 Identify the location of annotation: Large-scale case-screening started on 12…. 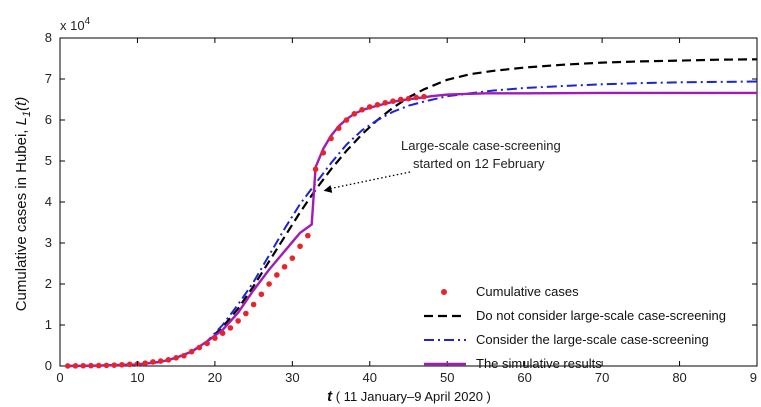
(442, 165).